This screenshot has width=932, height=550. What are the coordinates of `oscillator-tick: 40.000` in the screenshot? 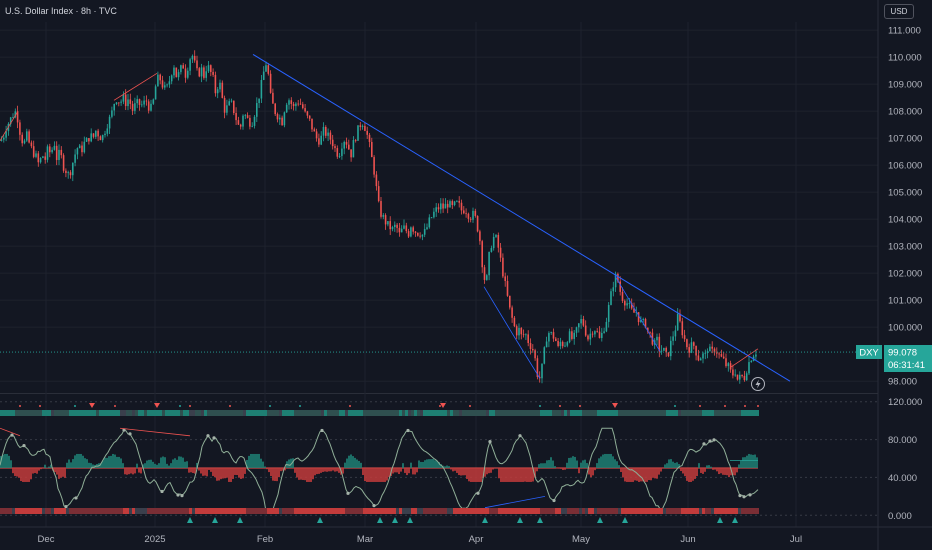 It's located at (902, 478).